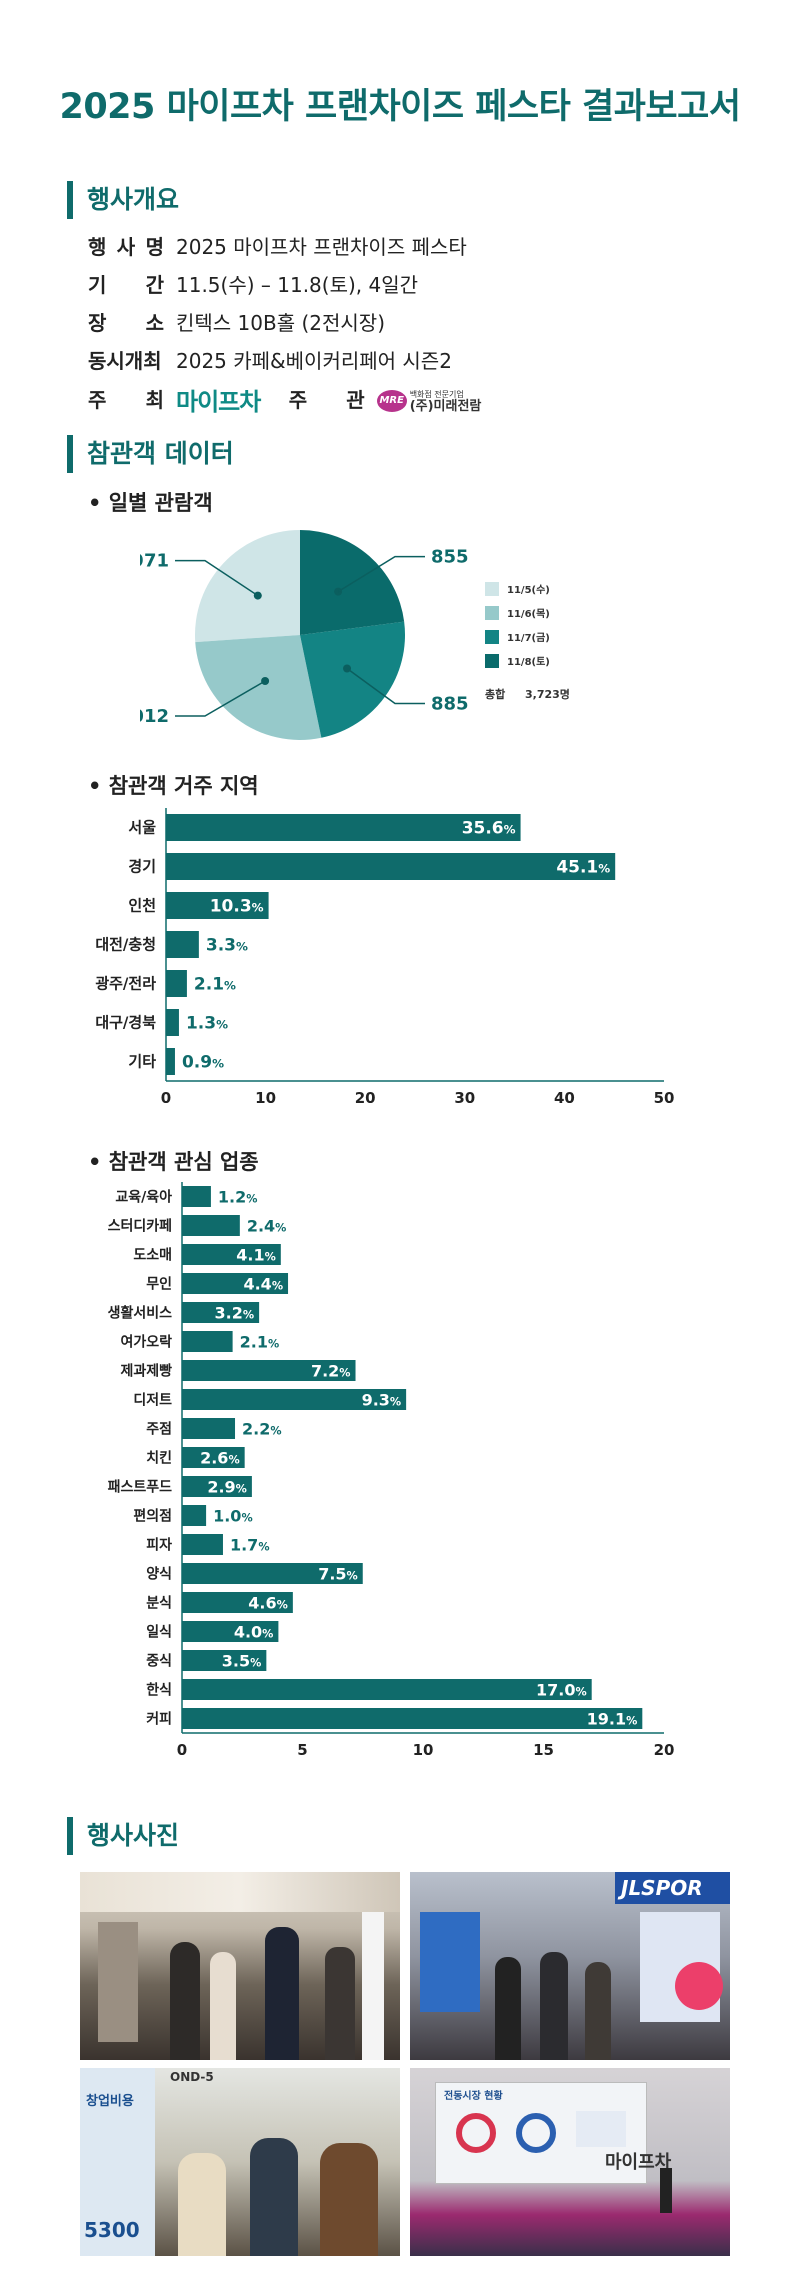 This screenshot has width=800, height=2278. What do you see at coordinates (240, 2162) in the screenshot?
I see `event-photo-3: 창업비용 5300 OND-5` at bounding box center [240, 2162].